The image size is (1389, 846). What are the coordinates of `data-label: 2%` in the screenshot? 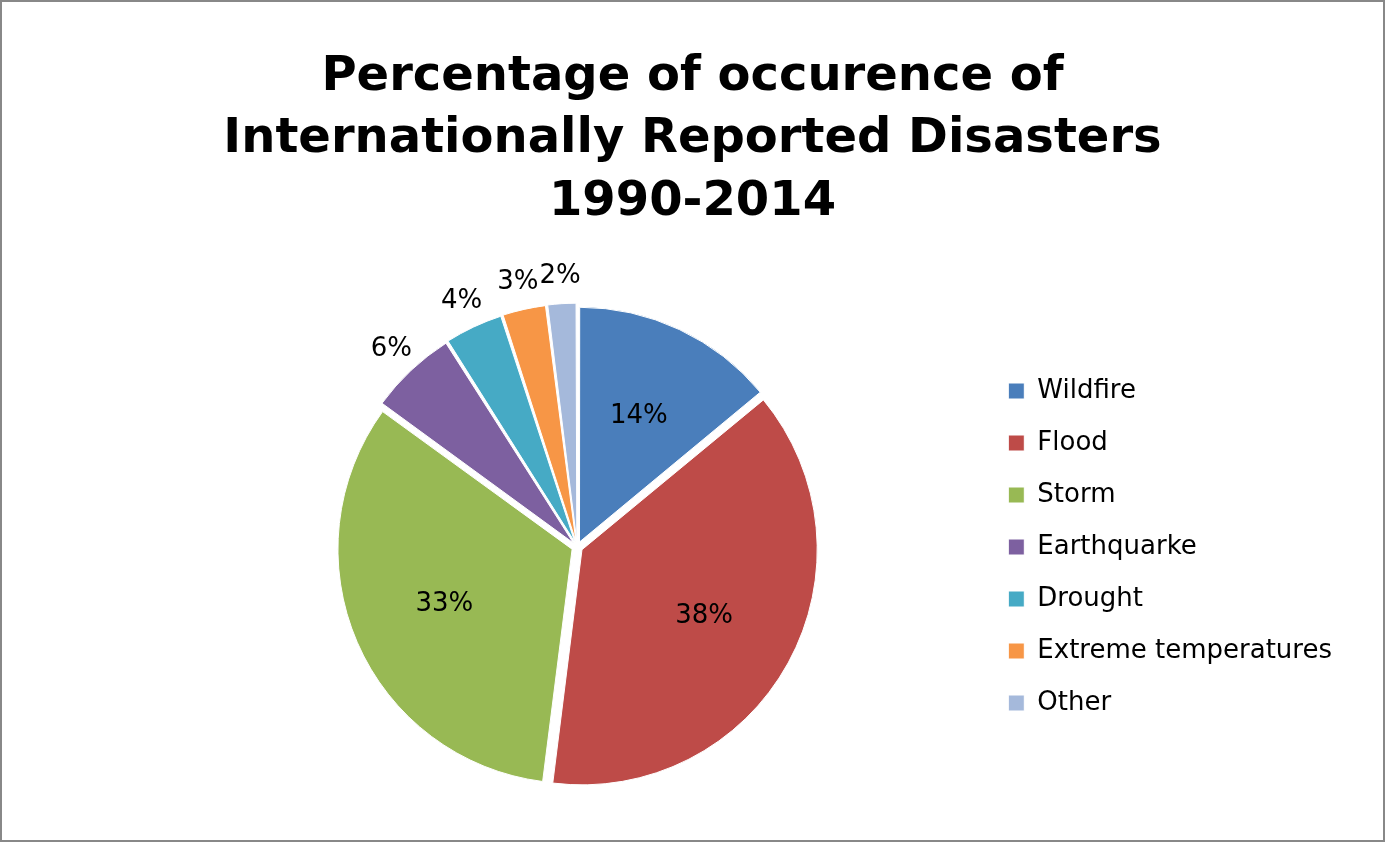 It's located at (560, 273).